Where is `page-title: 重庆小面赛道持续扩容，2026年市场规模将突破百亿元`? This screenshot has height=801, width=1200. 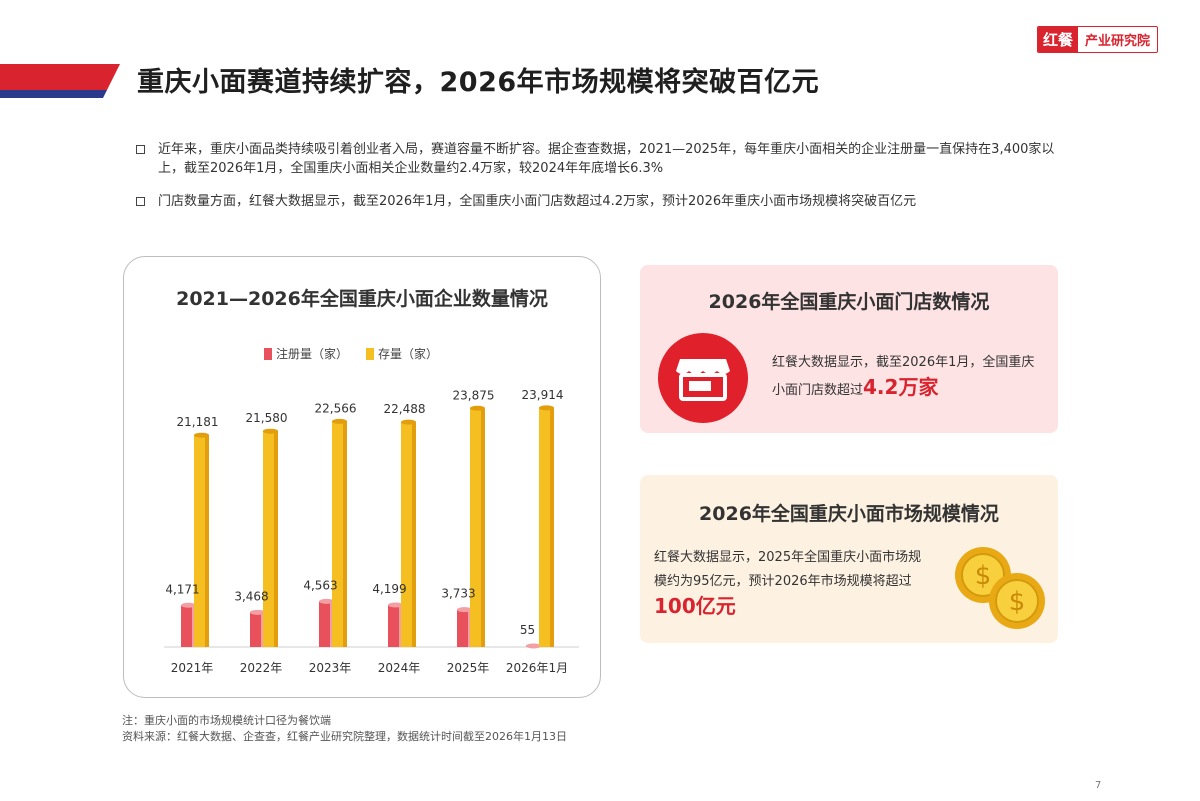 page-title: 重庆小面赛道持续扩容，2026年市场规模将突破百亿元 is located at coordinates (478, 82).